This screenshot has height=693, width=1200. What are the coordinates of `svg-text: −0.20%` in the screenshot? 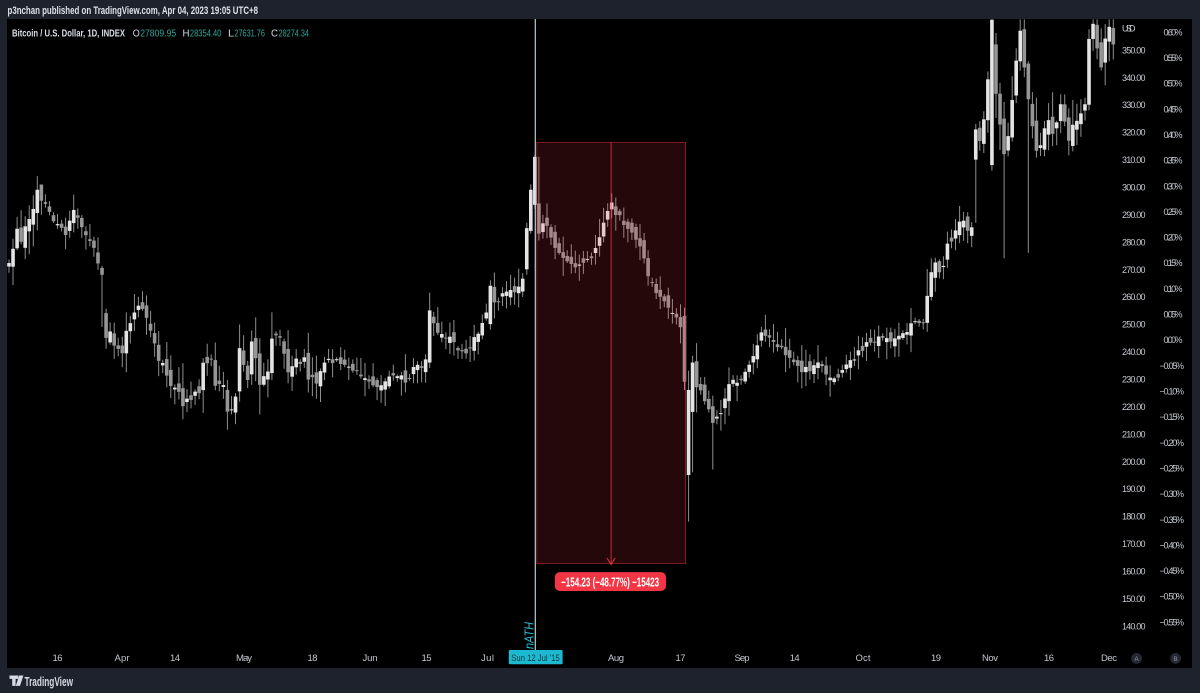 It's located at (1172, 443).